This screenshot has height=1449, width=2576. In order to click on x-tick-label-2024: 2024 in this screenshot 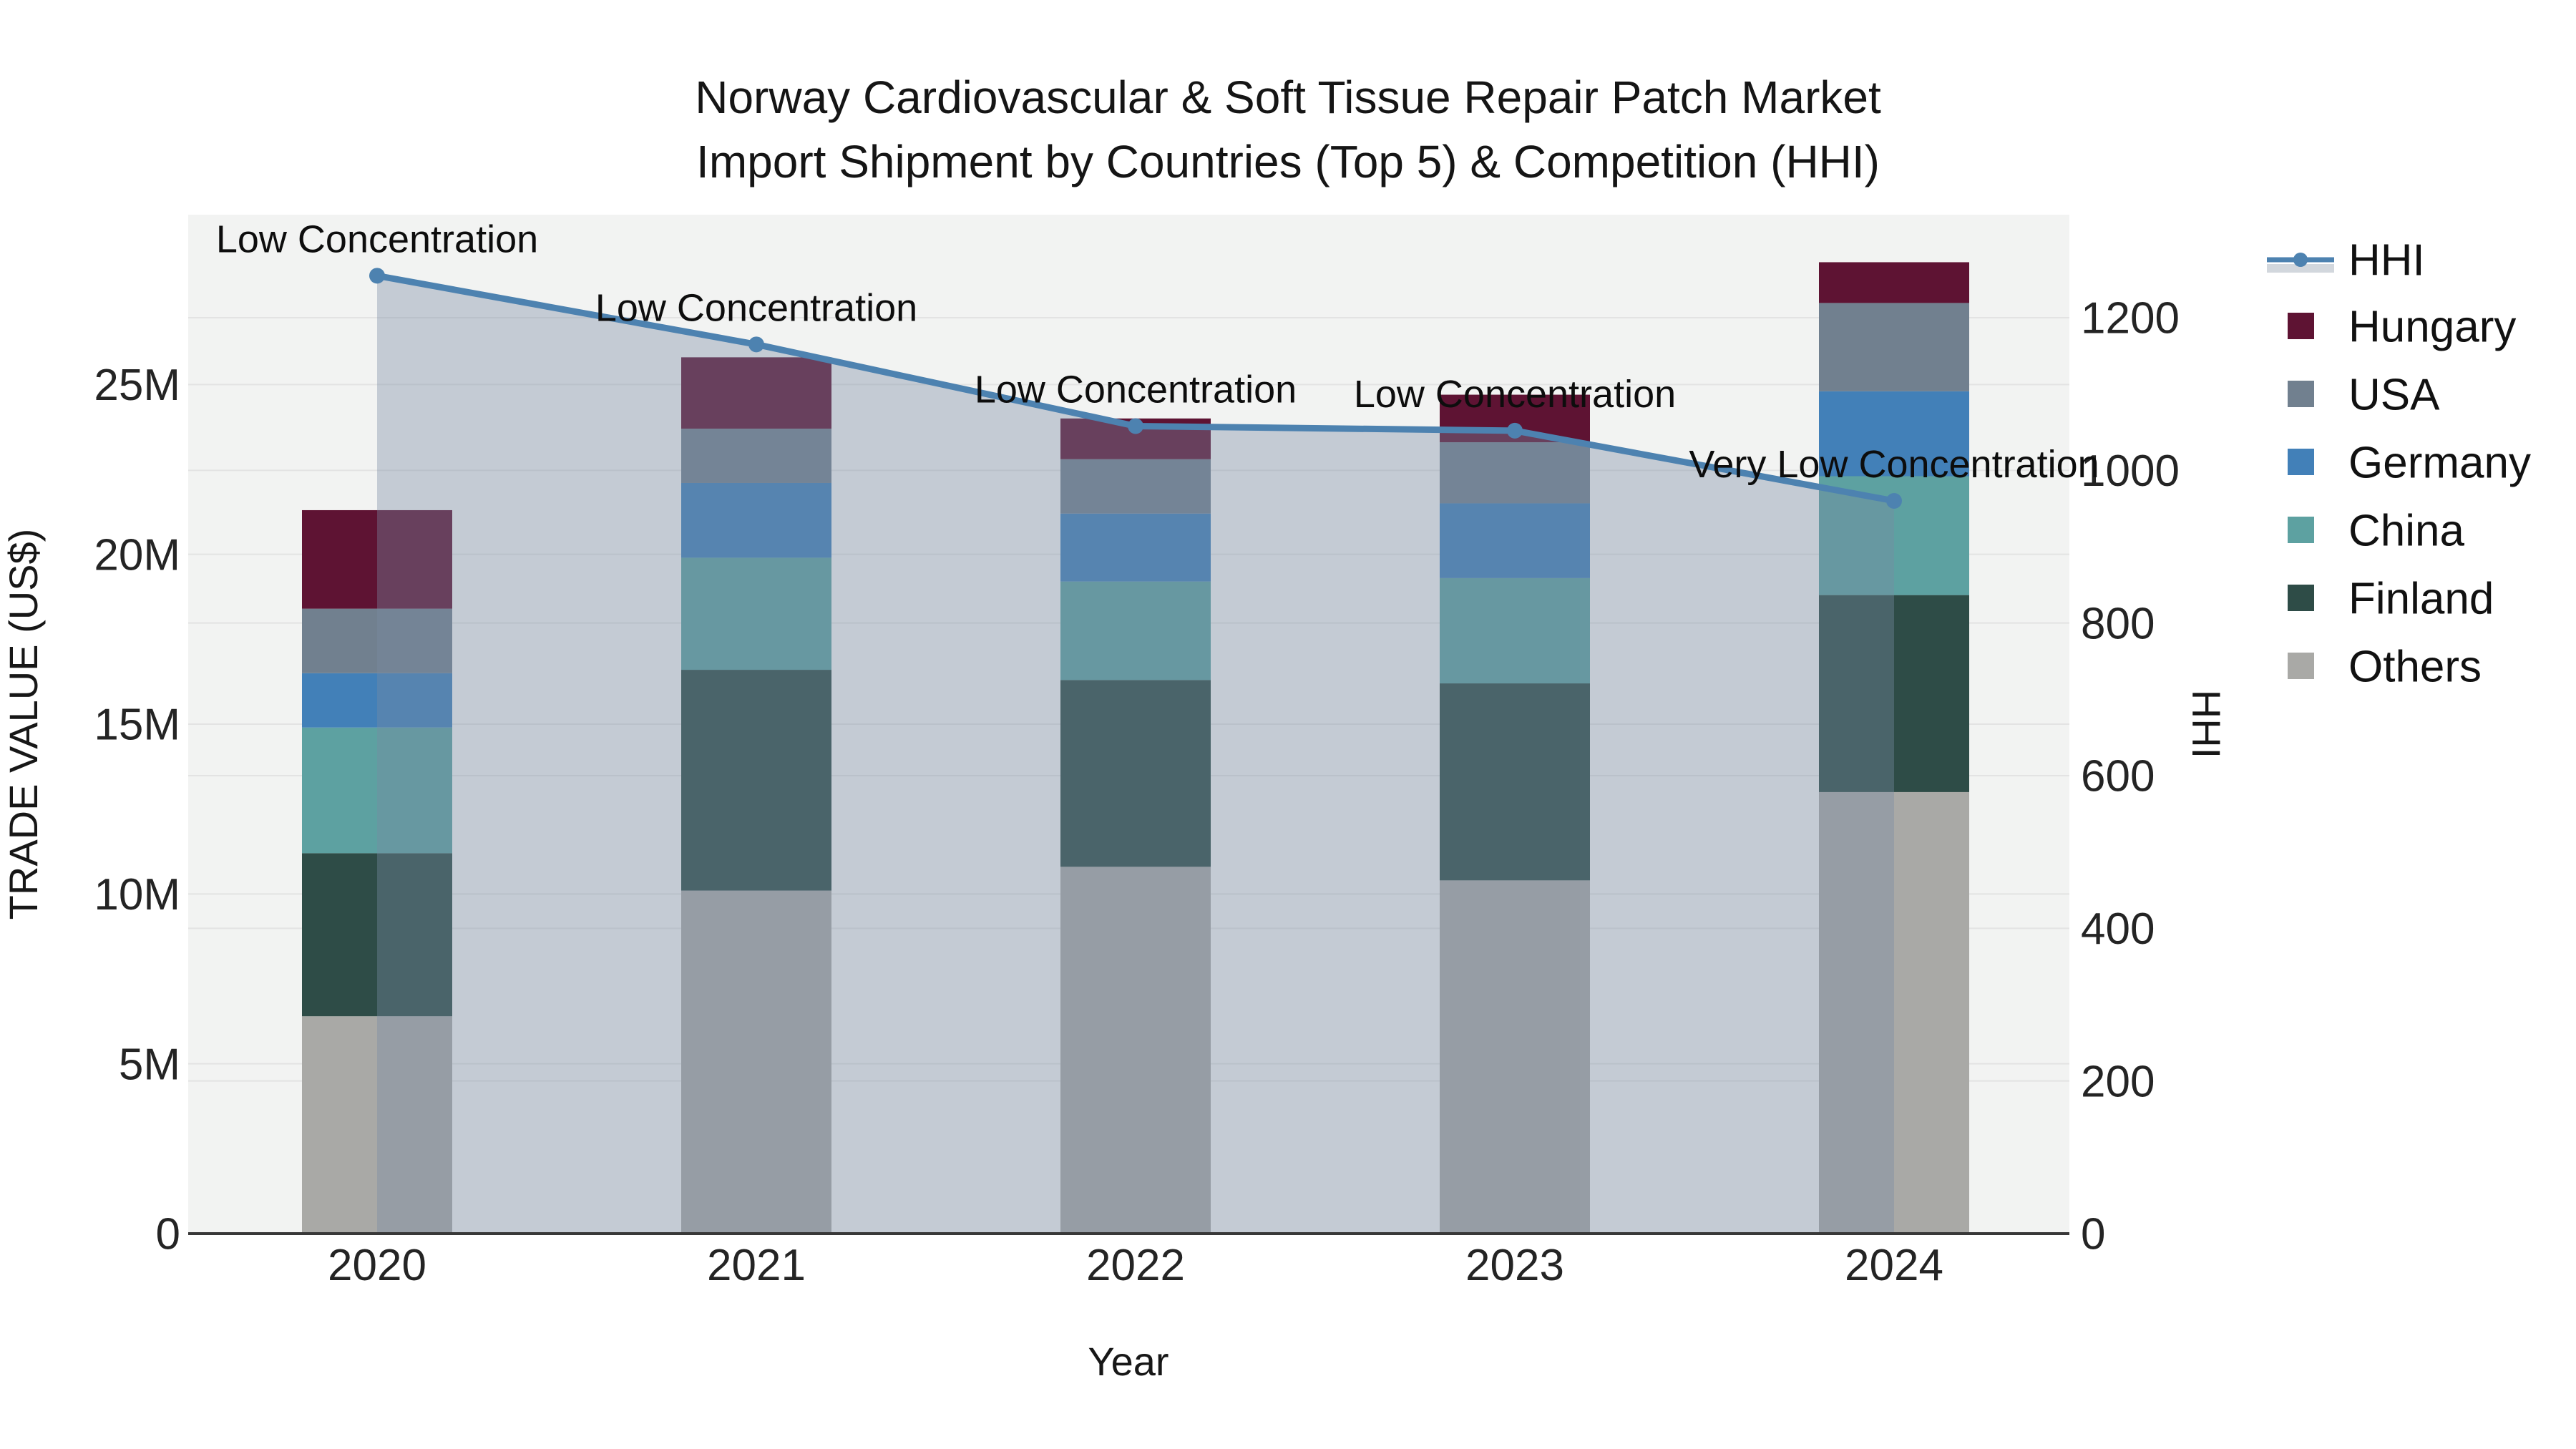, I will do `click(1894, 1265)`.